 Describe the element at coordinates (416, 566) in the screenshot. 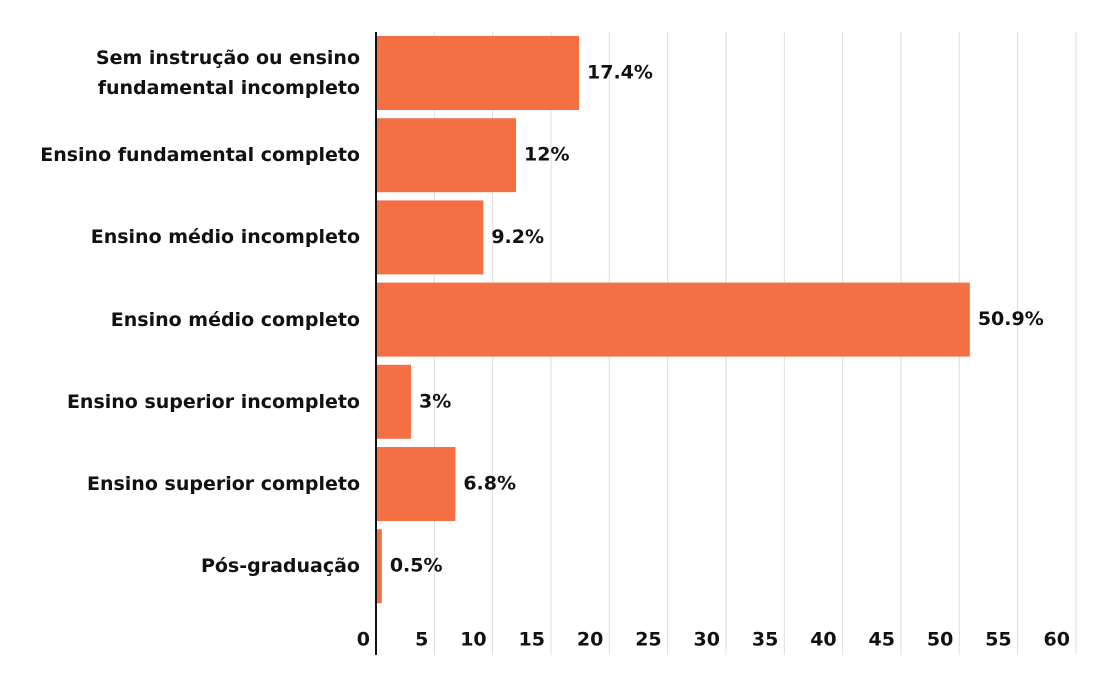

I see `value-label: 0.5%` at that location.